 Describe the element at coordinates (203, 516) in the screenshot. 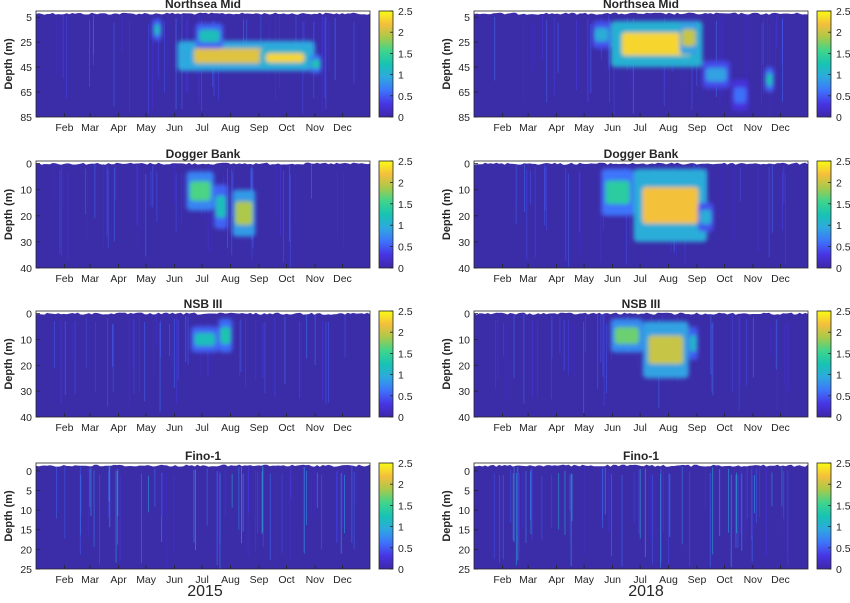

I see `axes-frame` at that location.